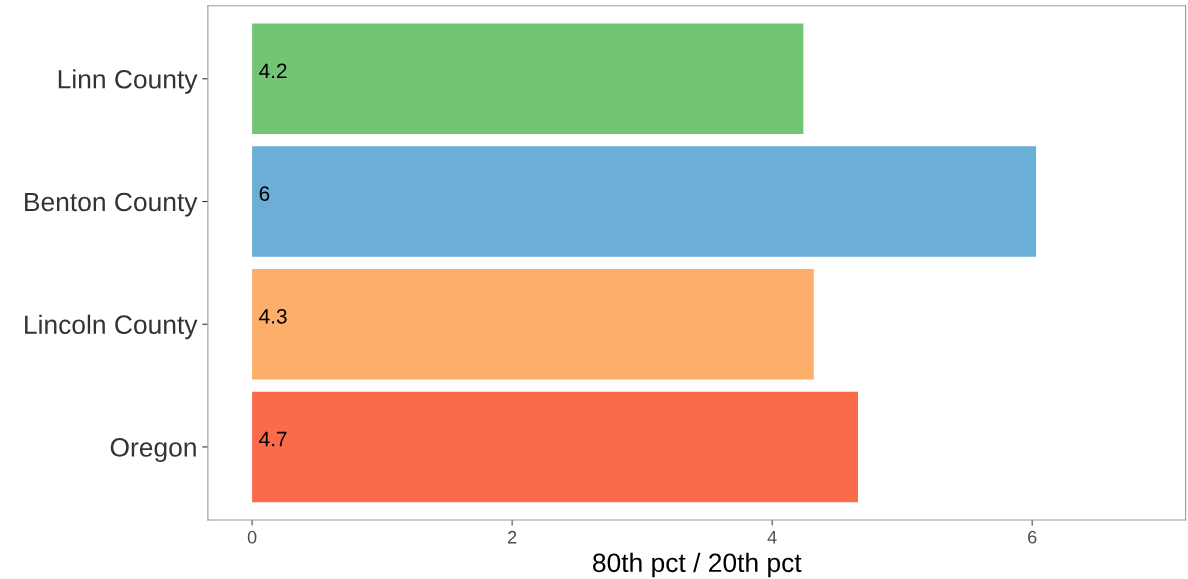 Image resolution: width=1188 pixels, height=579 pixels. What do you see at coordinates (111, 204) in the screenshot?
I see `y-tick-label: Benton County` at bounding box center [111, 204].